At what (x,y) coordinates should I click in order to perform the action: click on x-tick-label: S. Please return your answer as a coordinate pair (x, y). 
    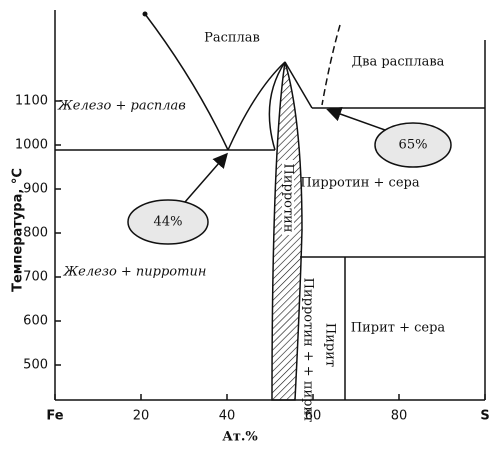
    Looking at the image, I should click on (484, 416).